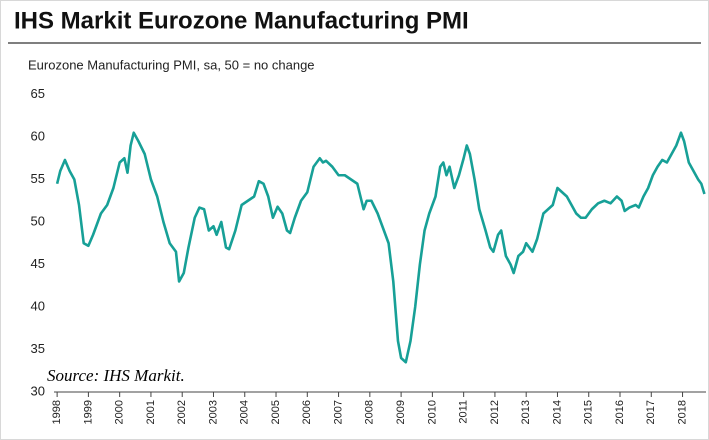 The image size is (709, 440). Describe the element at coordinates (682, 412) in the screenshot. I see `x-tick-label: 2018` at that location.